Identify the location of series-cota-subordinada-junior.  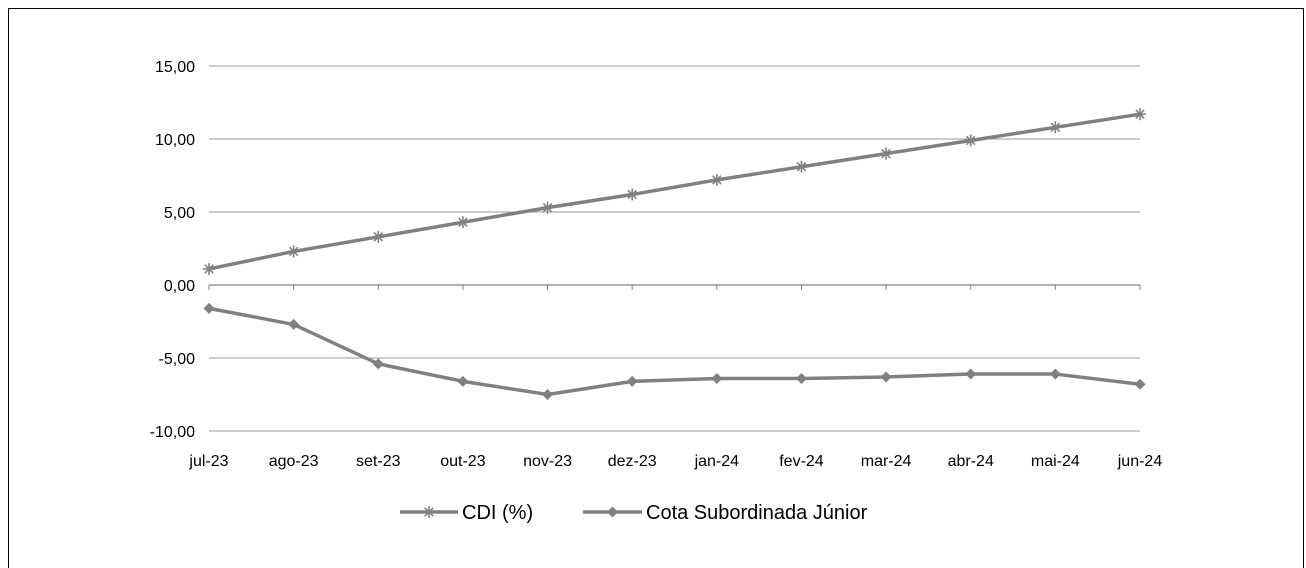
(674, 351).